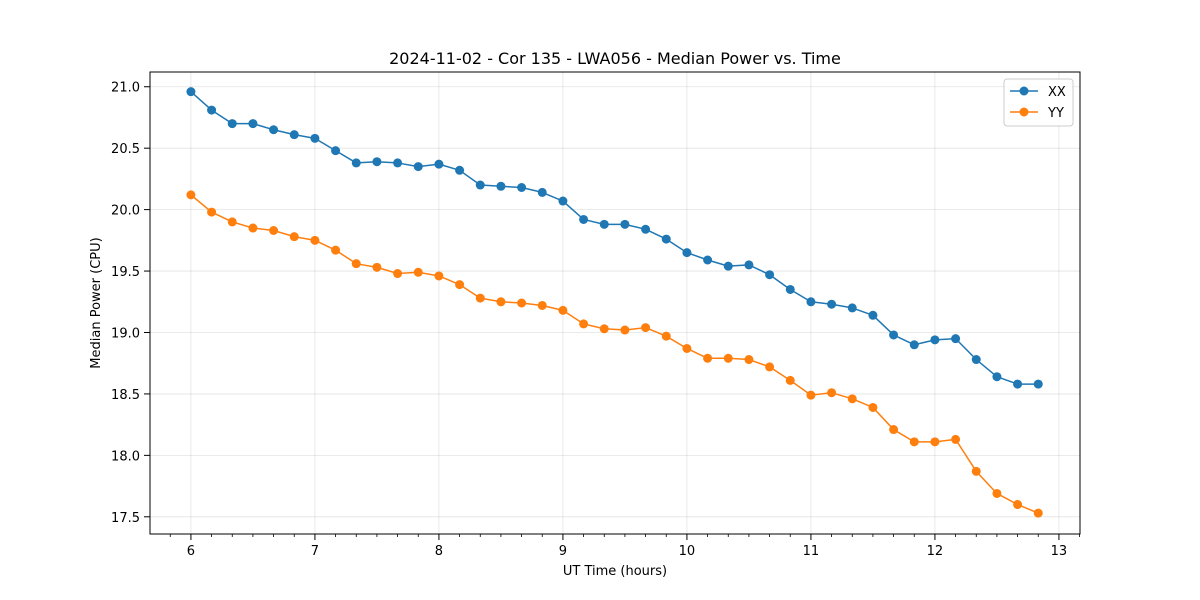 Image resolution: width=1200 pixels, height=600 pixels. Describe the element at coordinates (1055, 113) in the screenshot. I see `legend-yy-label: YY` at that location.